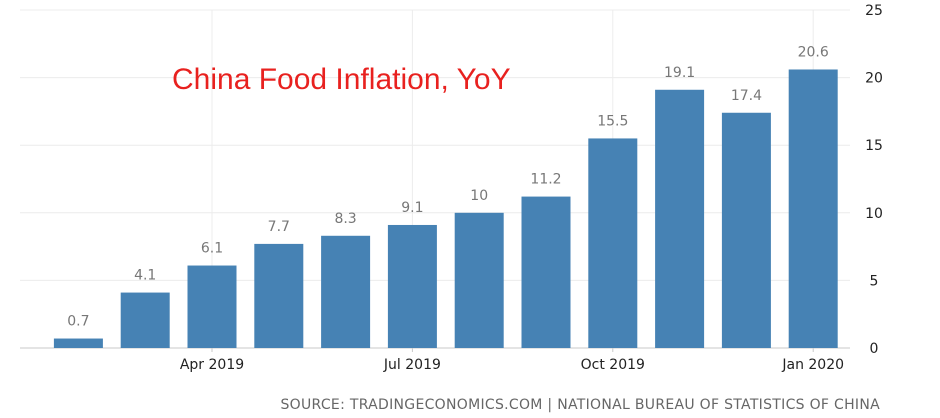 The width and height of the screenshot is (940, 418). Describe the element at coordinates (545, 180) in the screenshot. I see `value-label-7: 11.2` at that location.